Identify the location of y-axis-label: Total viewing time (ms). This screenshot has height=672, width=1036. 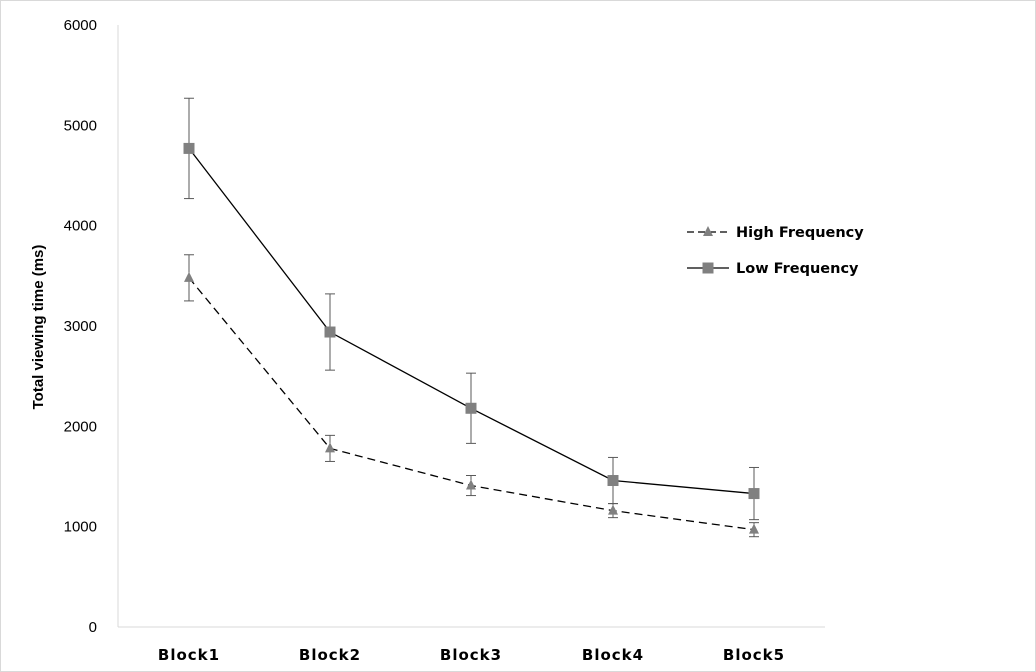
(38, 327).